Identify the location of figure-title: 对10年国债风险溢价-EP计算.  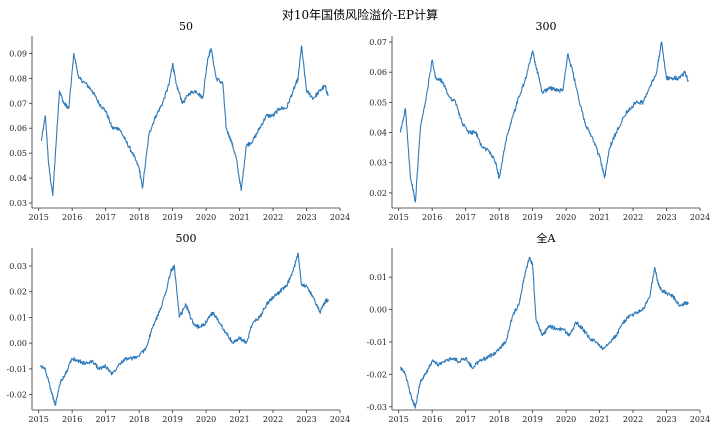
(360, 14).